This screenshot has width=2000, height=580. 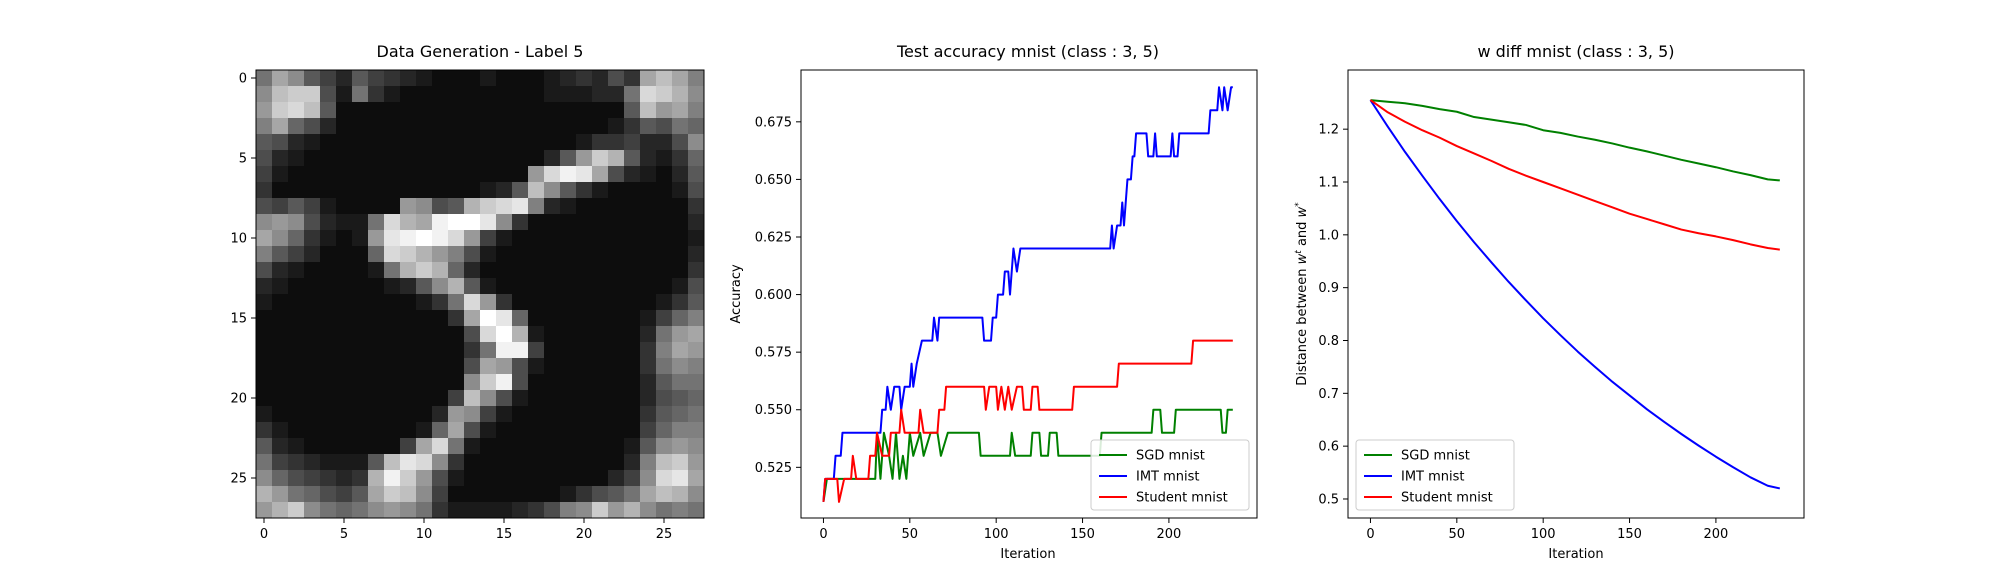 I want to click on accuracy-series-line, so click(x=1027, y=421).